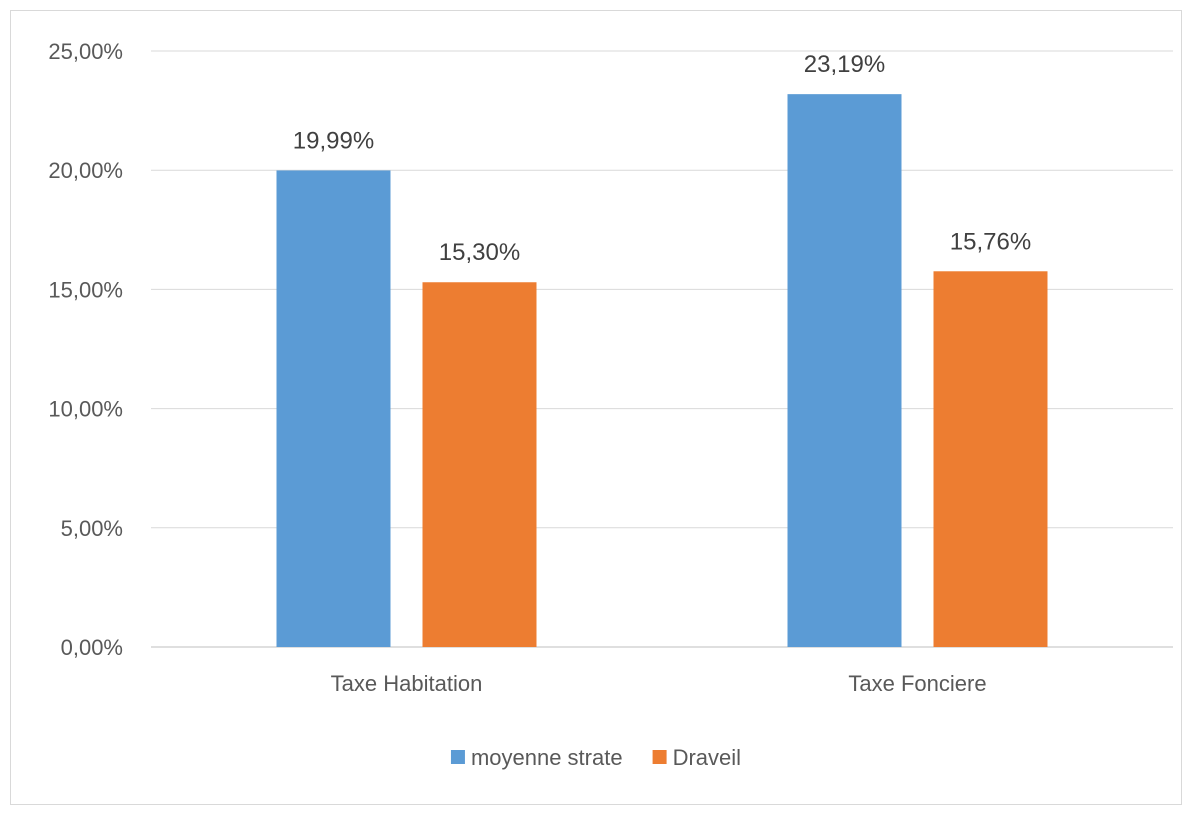  Describe the element at coordinates (480, 464) in the screenshot. I see `bar-draveil-taxe-habitation` at that location.